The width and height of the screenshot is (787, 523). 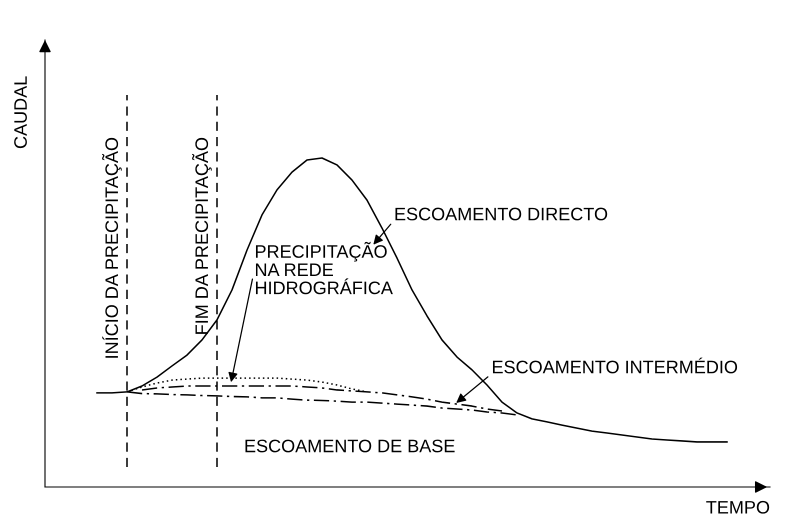 I want to click on annotation: PRECIPITAÇÃO NA REDE HIDROGRÁFICA, so click(x=324, y=268).